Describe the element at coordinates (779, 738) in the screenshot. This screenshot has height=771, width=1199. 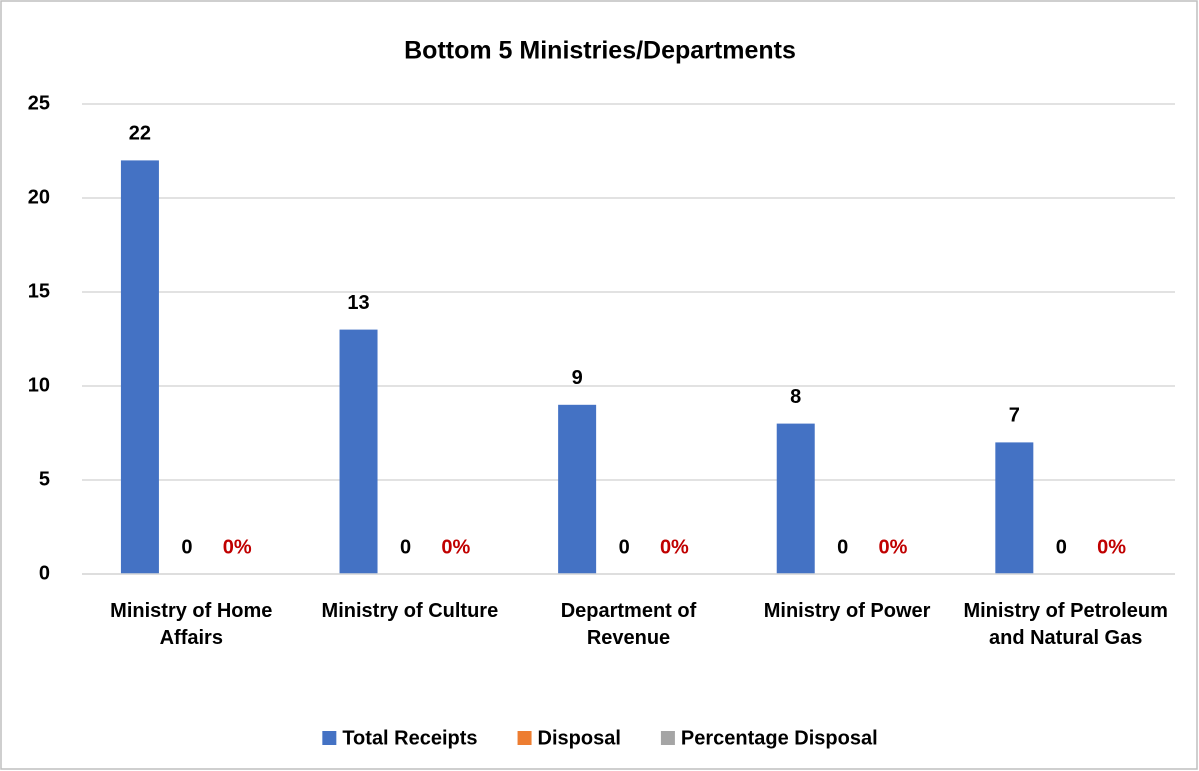
I see `legend-label: Percentage Disposal` at that location.